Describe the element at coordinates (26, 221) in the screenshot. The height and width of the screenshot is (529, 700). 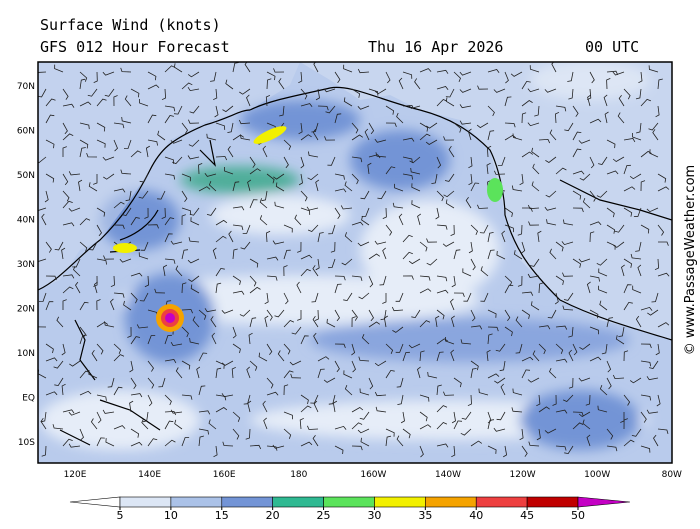
I see `lat-label: 40N` at that location.